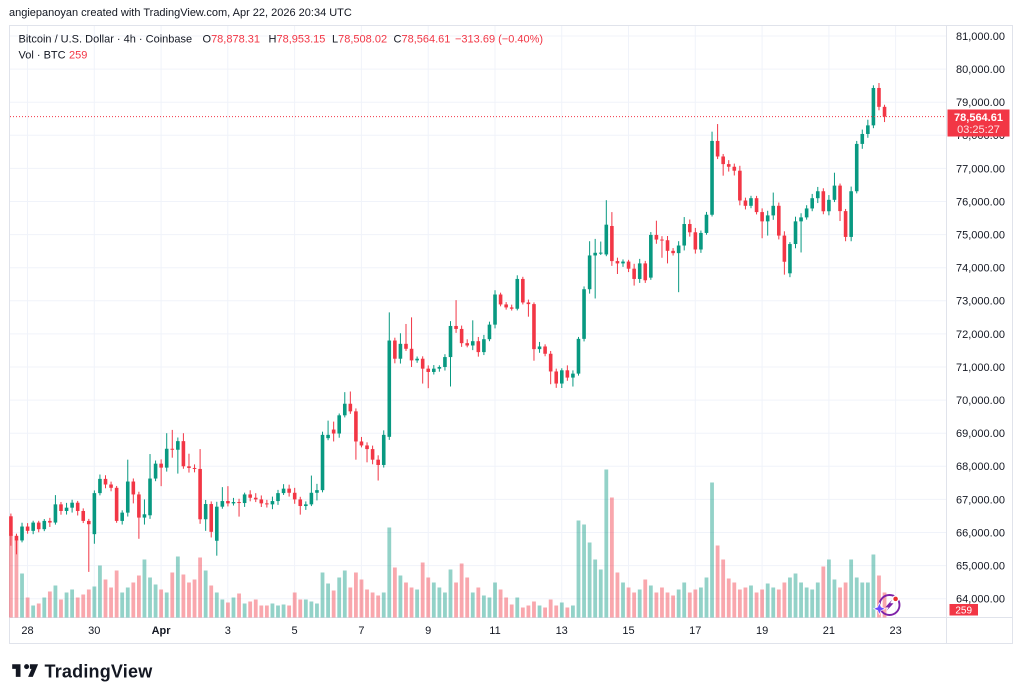  I want to click on svg-text: 15, so click(628, 631).